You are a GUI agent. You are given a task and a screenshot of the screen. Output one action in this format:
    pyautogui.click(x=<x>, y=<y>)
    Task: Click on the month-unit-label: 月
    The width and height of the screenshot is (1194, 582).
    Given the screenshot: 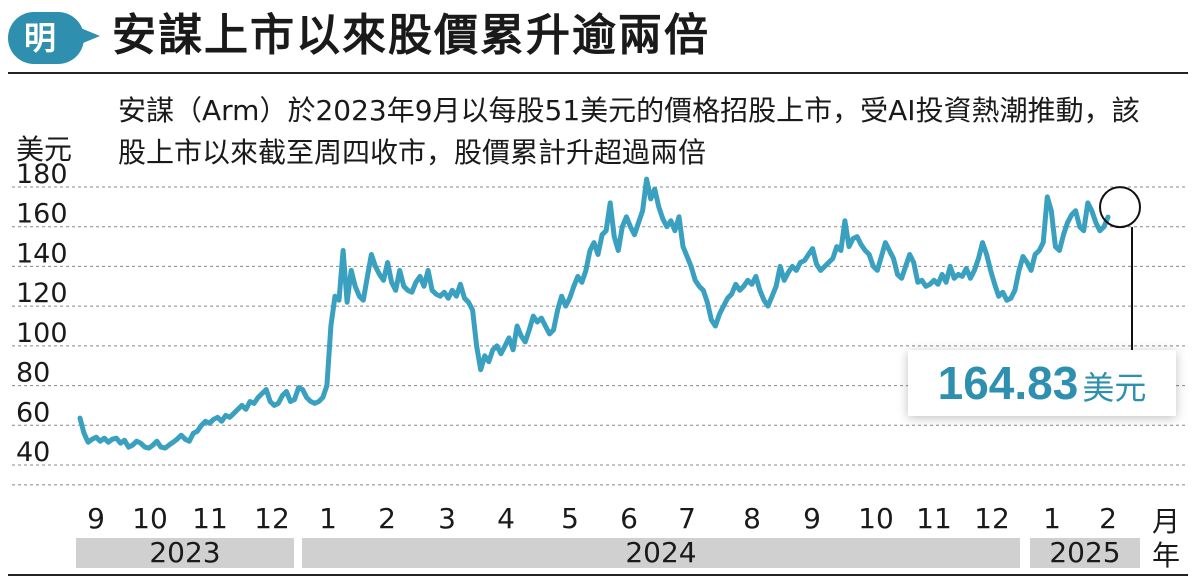 What is the action you would take?
    pyautogui.click(x=1166, y=521)
    